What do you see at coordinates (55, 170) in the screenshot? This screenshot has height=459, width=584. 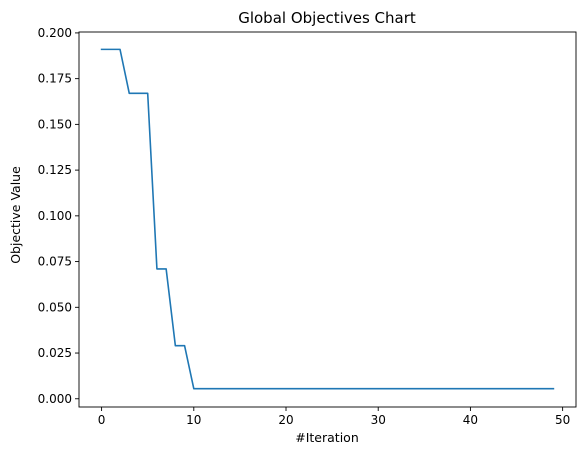 I see `y-tick-label: 0.125` at bounding box center [55, 170].